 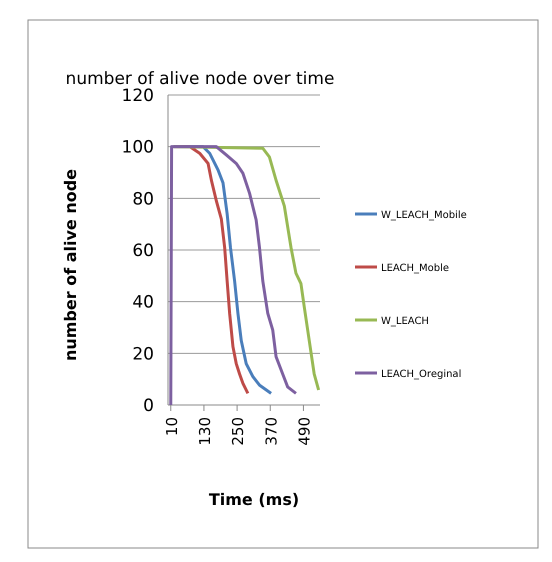 What do you see at coordinates (138, 96) in the screenshot?
I see `y-tick-label: 120` at bounding box center [138, 96].